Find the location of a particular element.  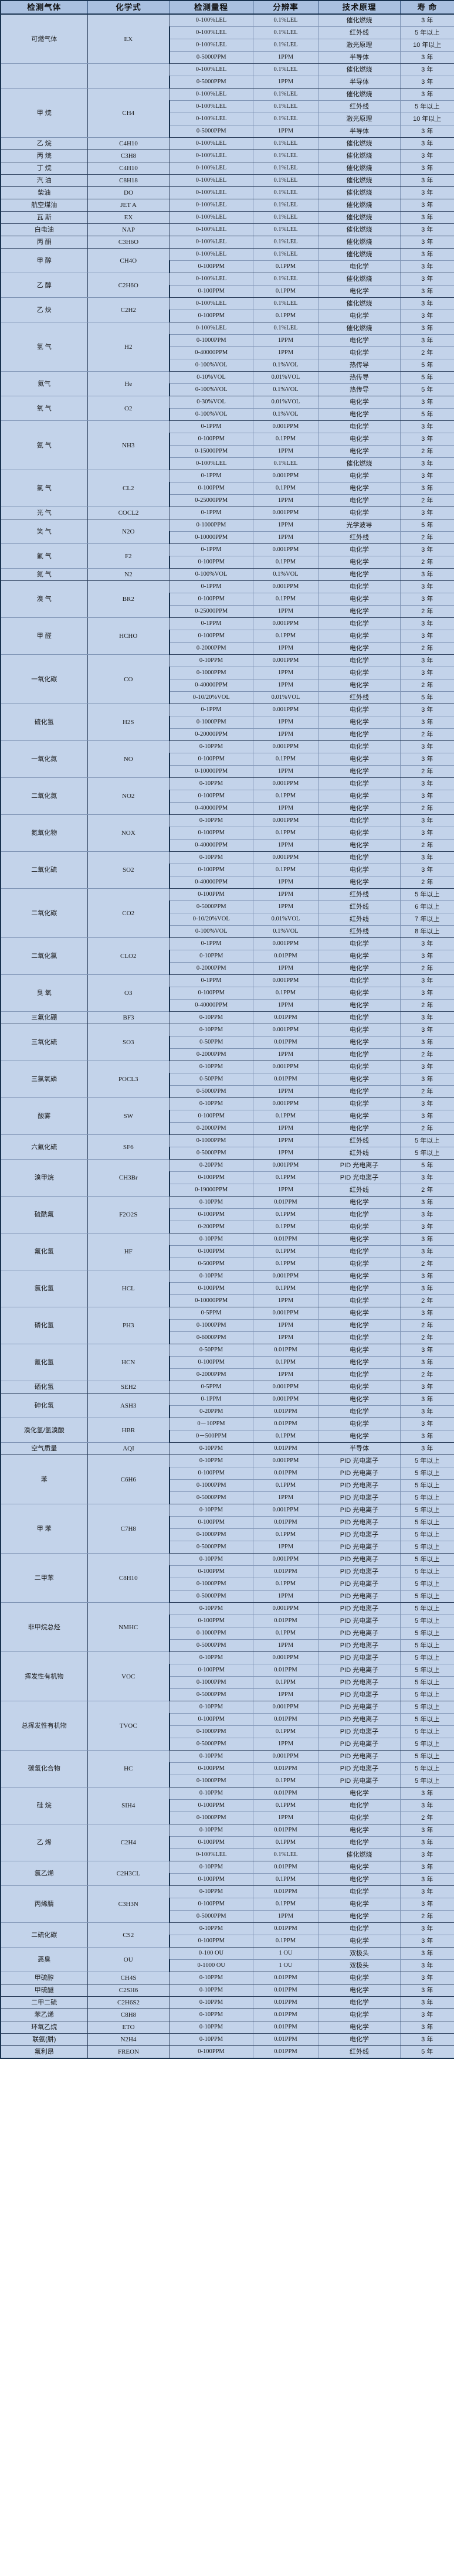

table-row: 三氧化硫 SO3 0-10PPM 0.001PPM 电化学 3 年 is located at coordinates (227, 1043).